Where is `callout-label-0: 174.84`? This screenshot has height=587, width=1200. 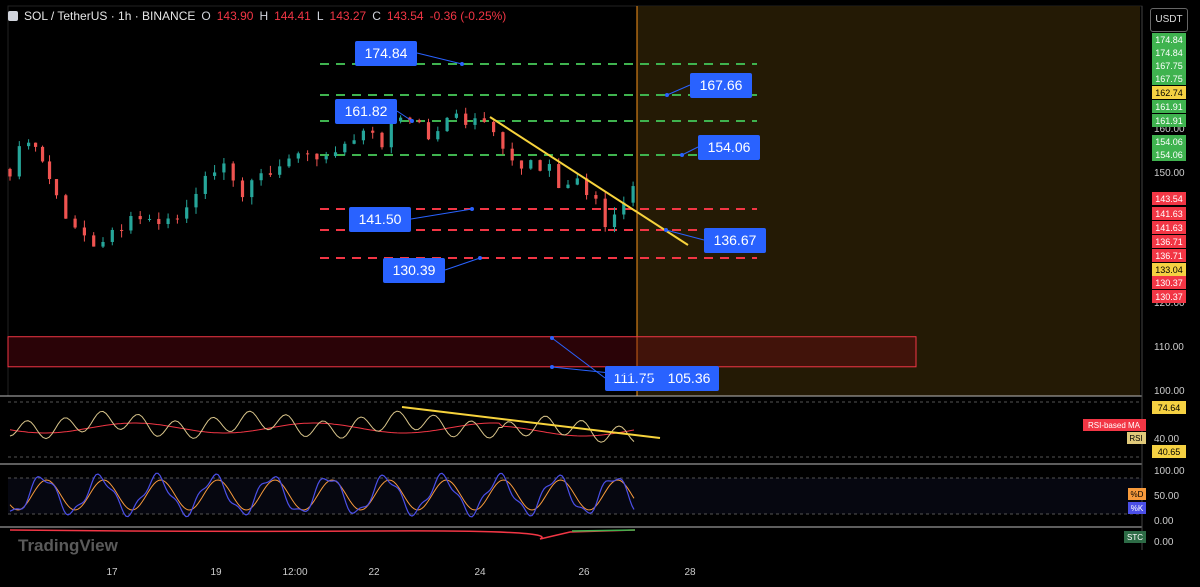
callout-label-0: 174.84 is located at coordinates (386, 53).